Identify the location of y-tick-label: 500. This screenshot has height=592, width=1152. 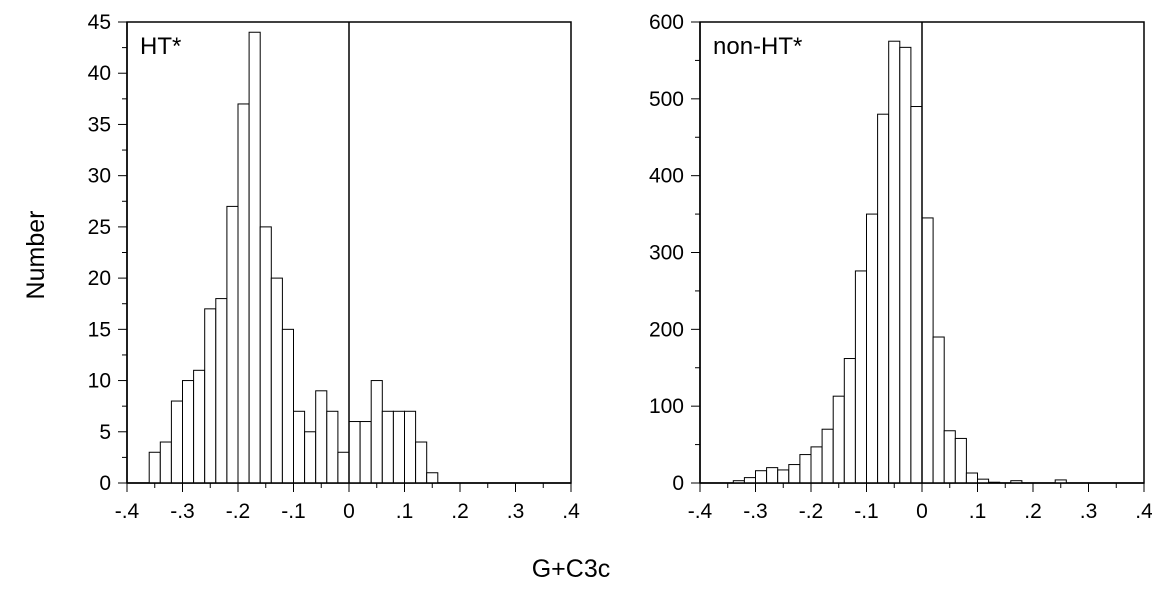
(666, 99).